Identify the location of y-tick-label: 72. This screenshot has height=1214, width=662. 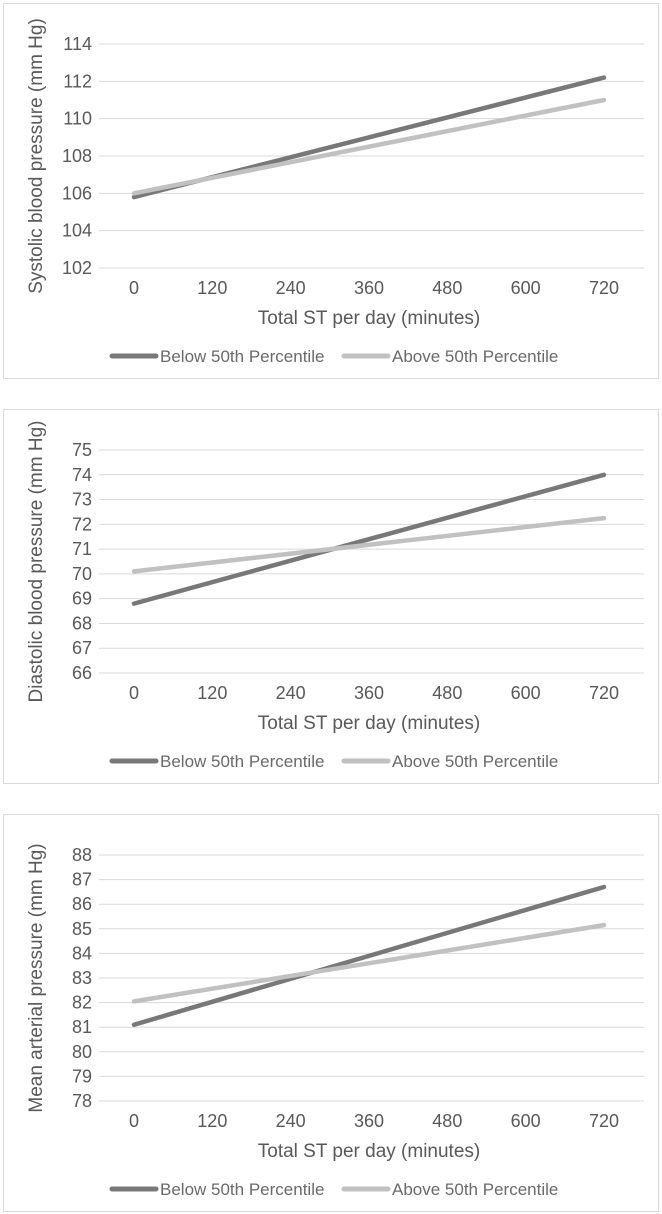
(82, 524).